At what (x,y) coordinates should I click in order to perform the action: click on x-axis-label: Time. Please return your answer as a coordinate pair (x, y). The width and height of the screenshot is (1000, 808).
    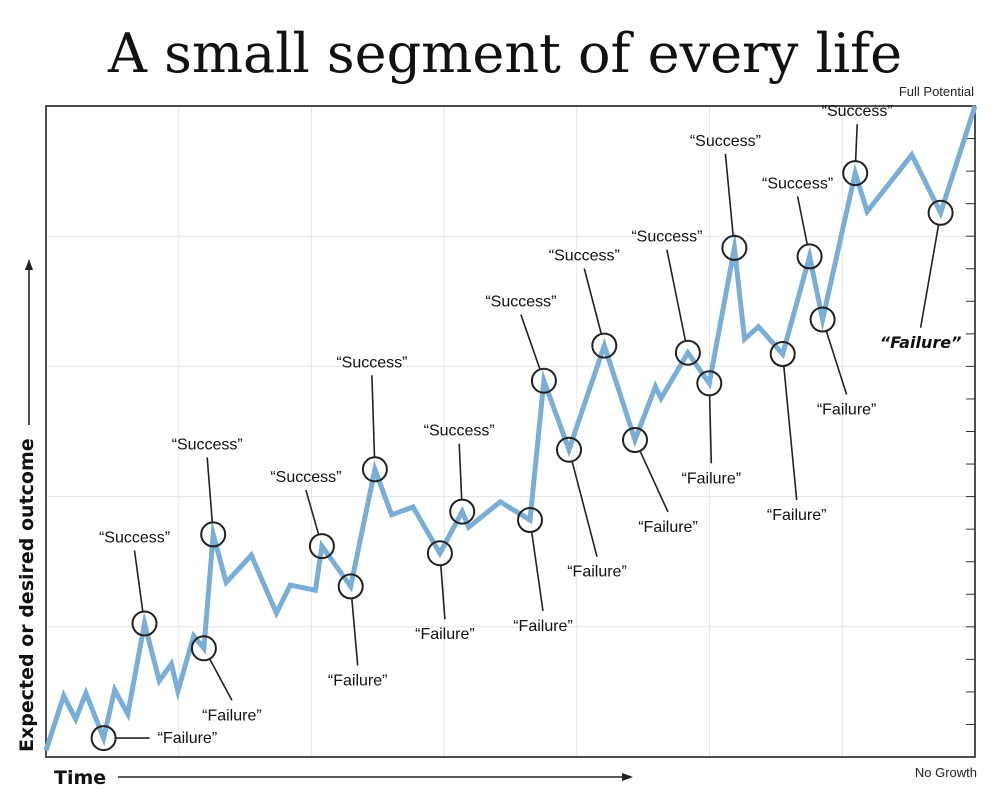
    Looking at the image, I should click on (80, 778).